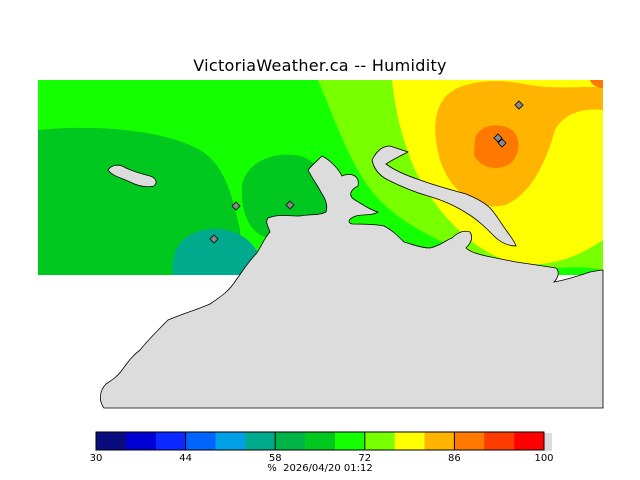 Image resolution: width=640 pixels, height=480 pixels. I want to click on coastline-inlet, so click(444, 196).